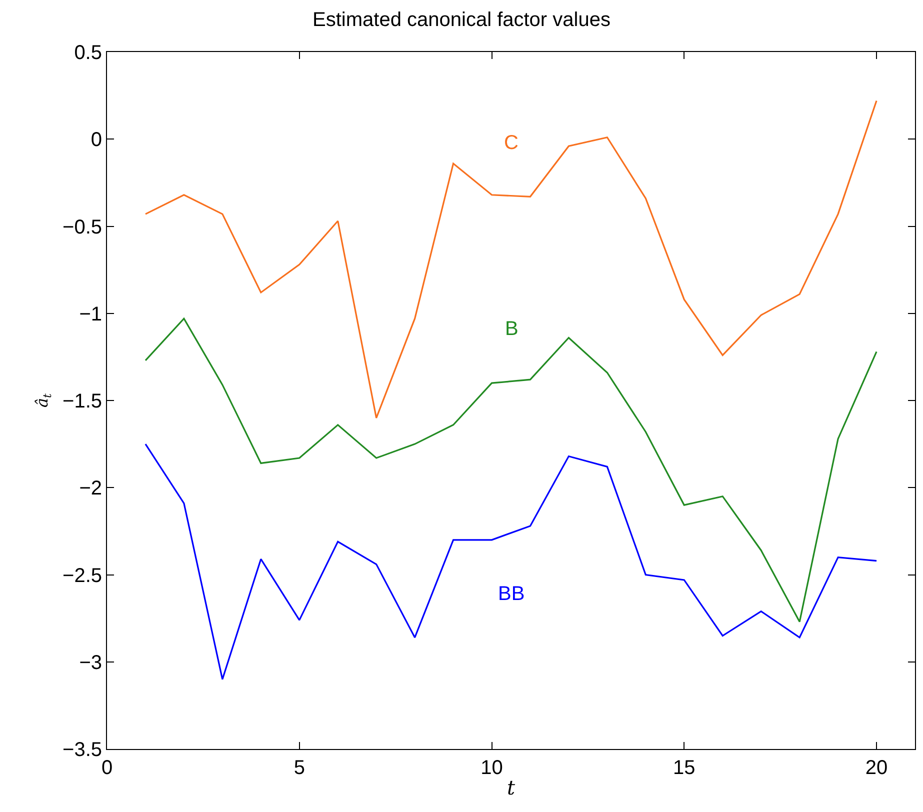 The width and height of the screenshot is (923, 812). What do you see at coordinates (461, 20) in the screenshot?
I see `chart-title: Estimated canonical factor values` at bounding box center [461, 20].